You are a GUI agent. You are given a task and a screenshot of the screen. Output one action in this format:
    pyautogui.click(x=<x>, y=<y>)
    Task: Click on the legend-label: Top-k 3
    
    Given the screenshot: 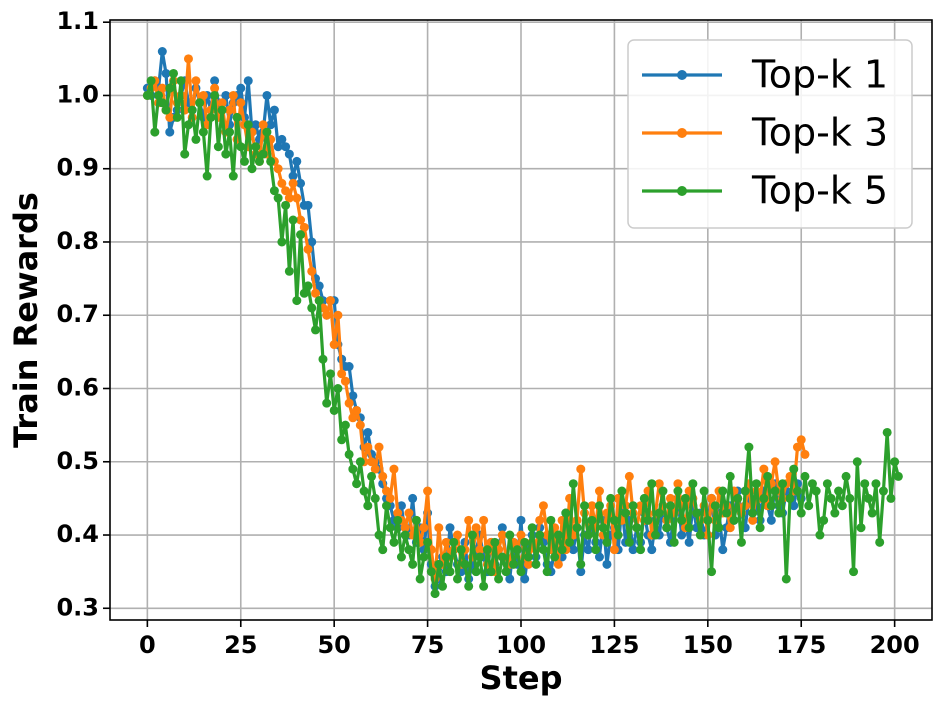 What is the action you would take?
    pyautogui.click(x=819, y=133)
    